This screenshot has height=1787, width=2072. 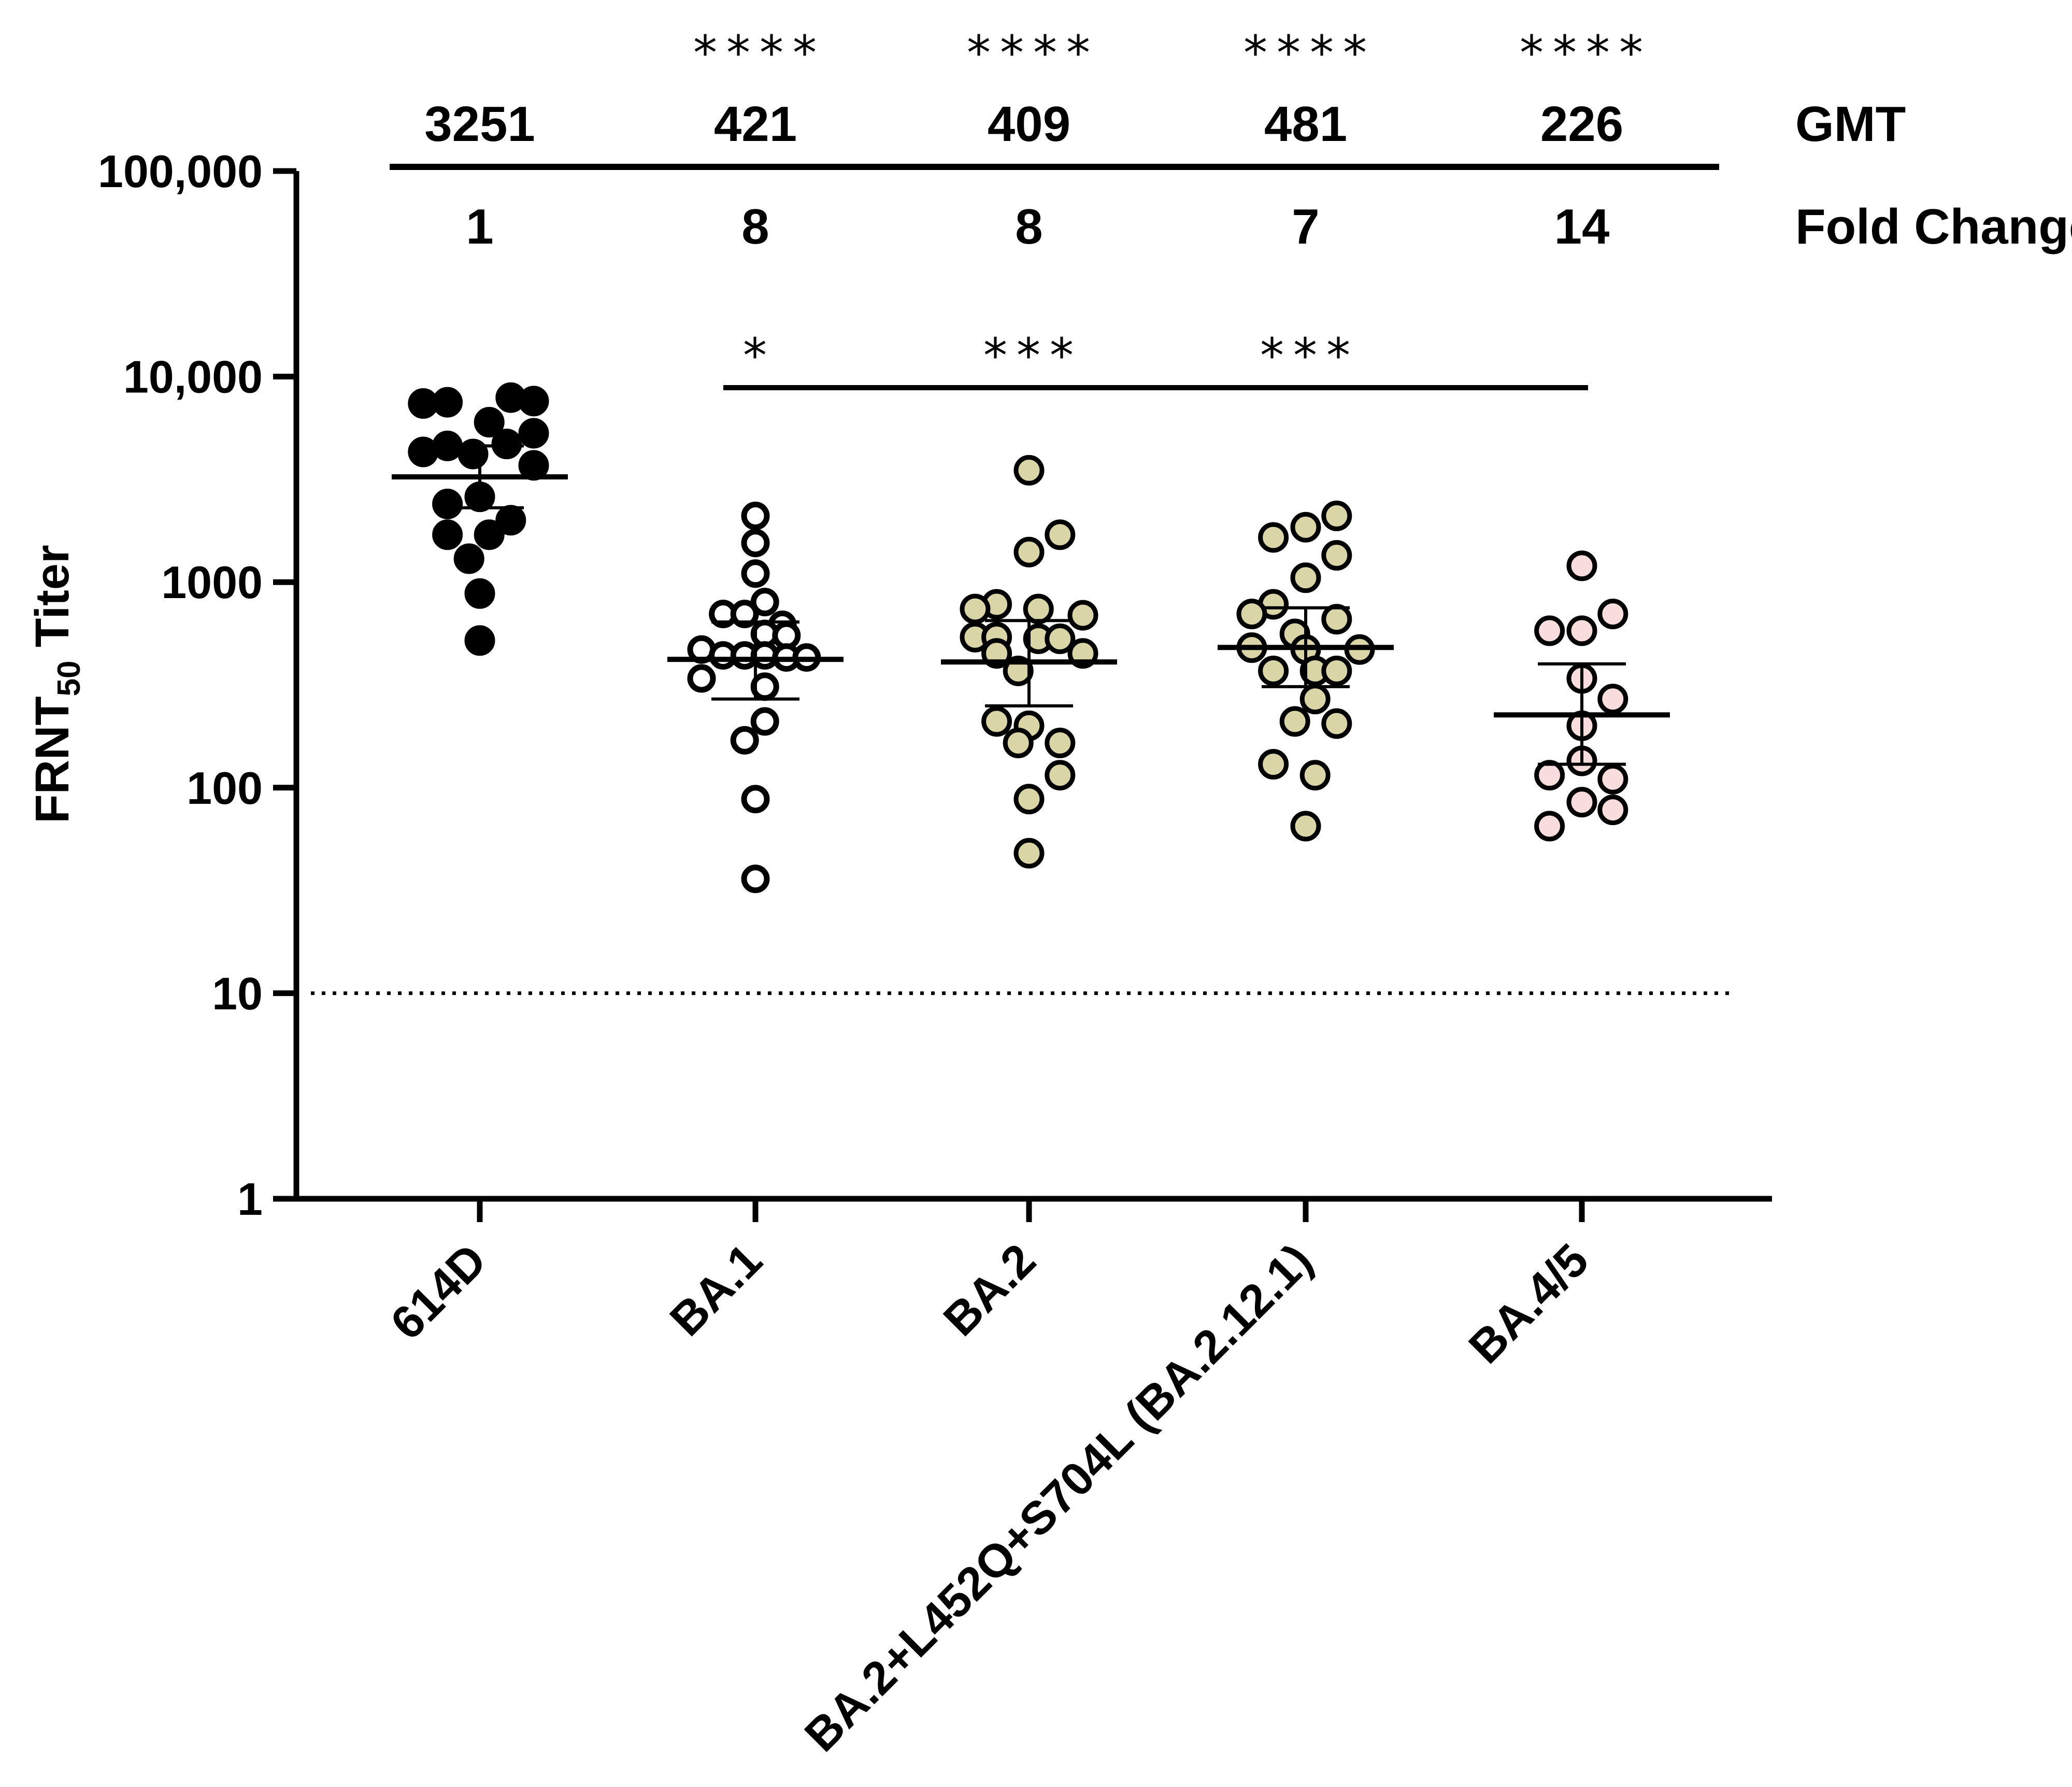 I want to click on gmt-value: 421, so click(x=755, y=124).